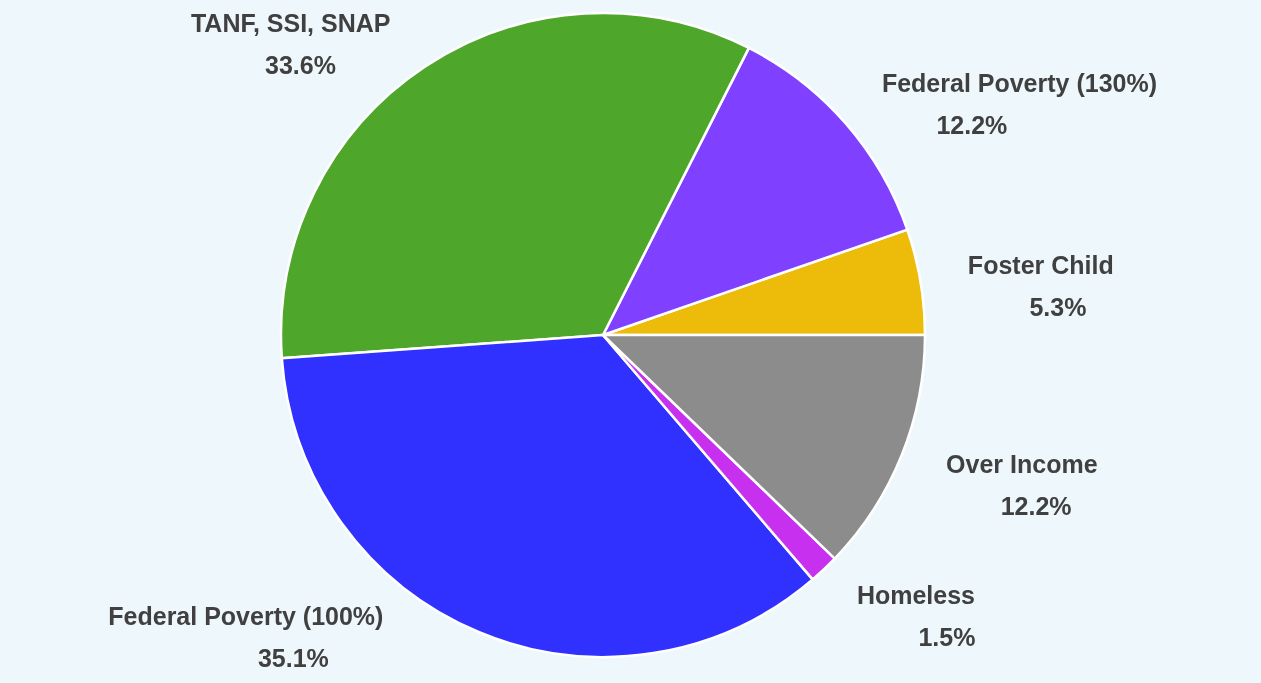 The image size is (1261, 683). I want to click on slice-label: Federal Poverty (100%), so click(246, 616).